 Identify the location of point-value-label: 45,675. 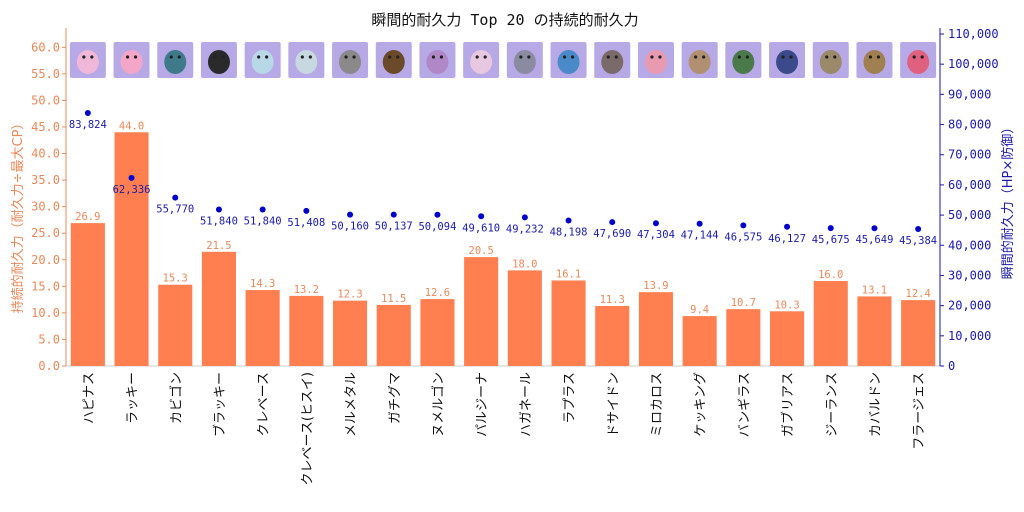
(831, 240).